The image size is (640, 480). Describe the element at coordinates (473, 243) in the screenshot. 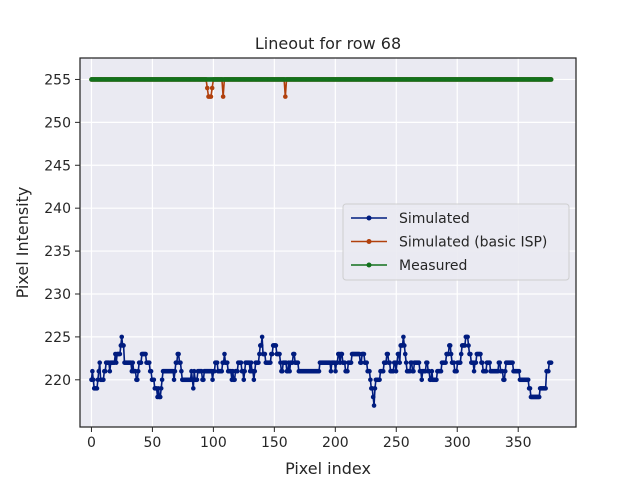

I see `legend-label: Simulated (basic ISP)` at that location.